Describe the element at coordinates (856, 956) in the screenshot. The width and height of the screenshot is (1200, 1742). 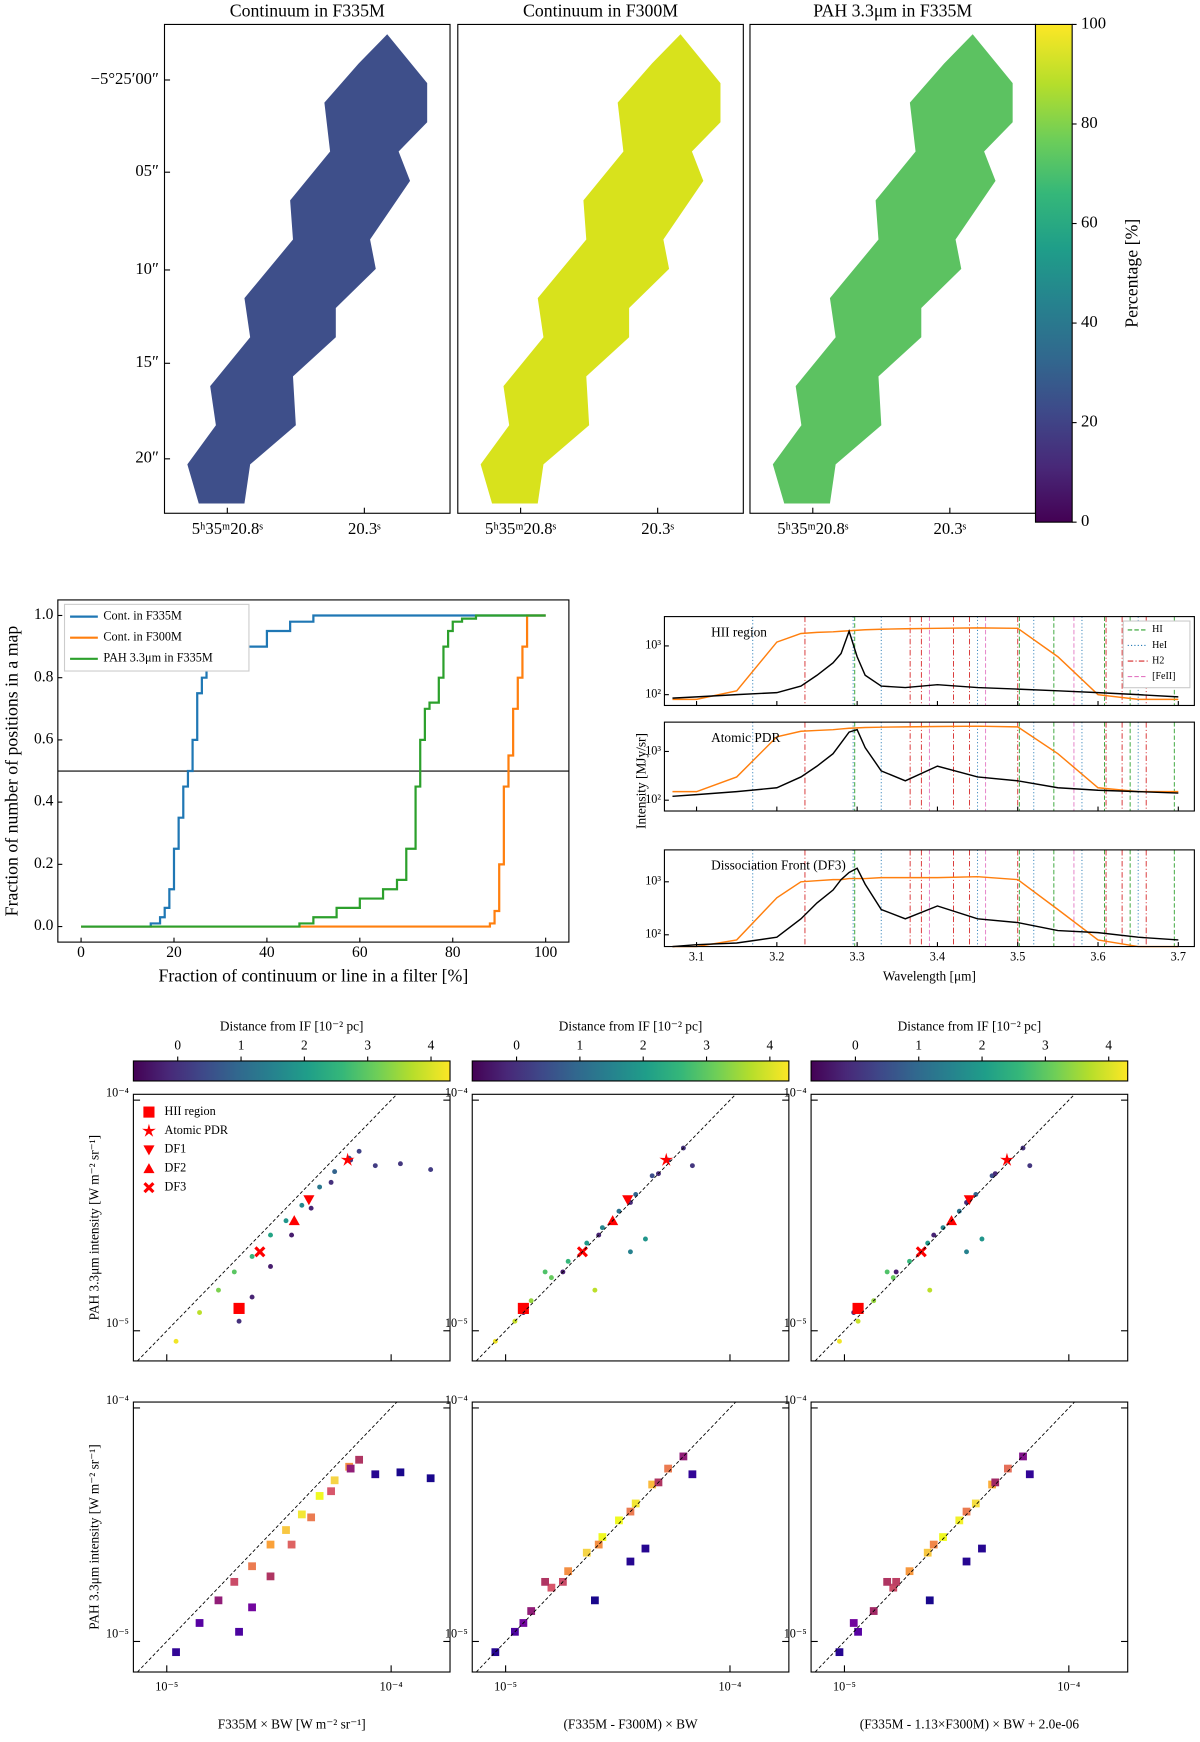
I see `x-tick-label: 3.3` at that location.